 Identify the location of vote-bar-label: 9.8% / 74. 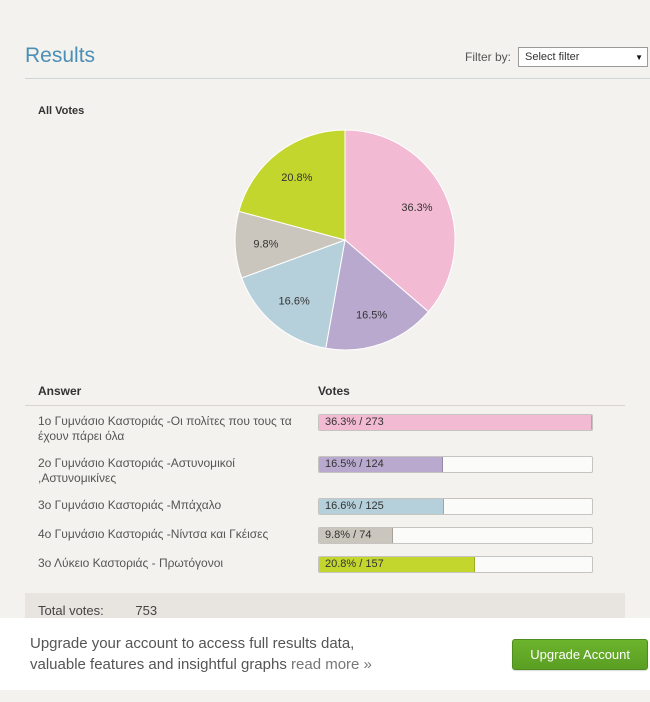
(348, 535).